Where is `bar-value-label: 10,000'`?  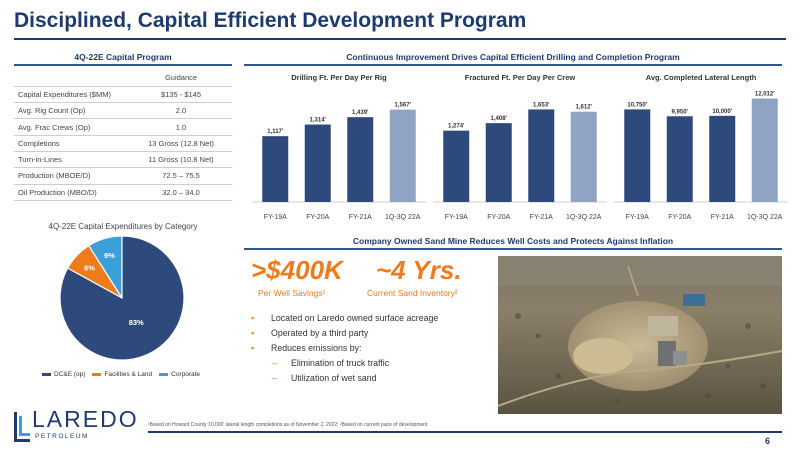
bar-value-label: 10,000' is located at coordinates (722, 112).